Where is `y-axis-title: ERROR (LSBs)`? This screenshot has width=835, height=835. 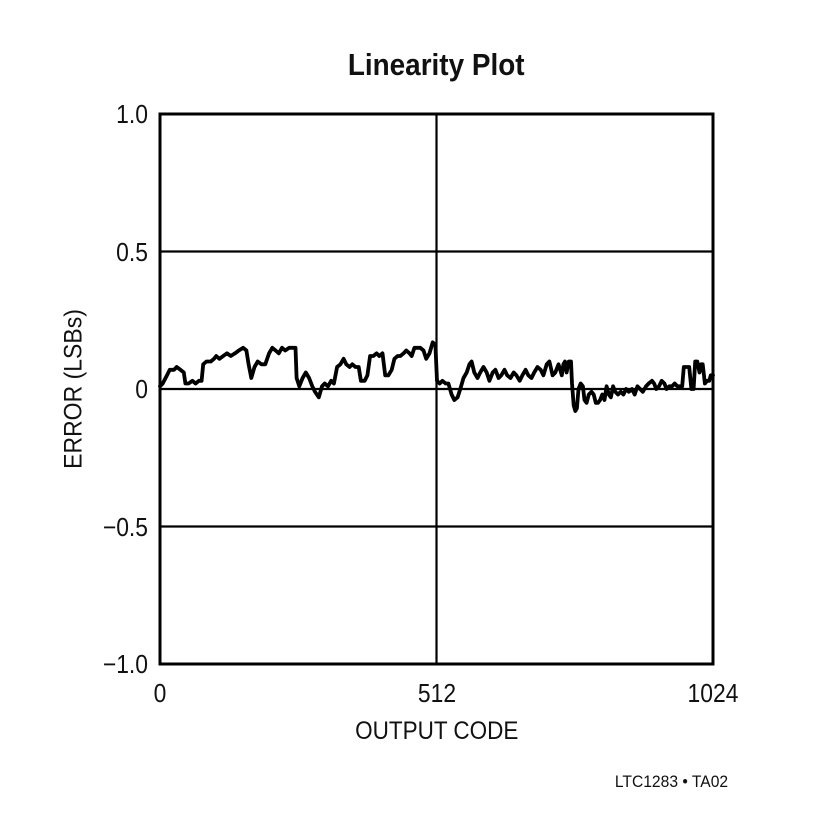
y-axis-title: ERROR (LSBs) is located at coordinates (73, 389).